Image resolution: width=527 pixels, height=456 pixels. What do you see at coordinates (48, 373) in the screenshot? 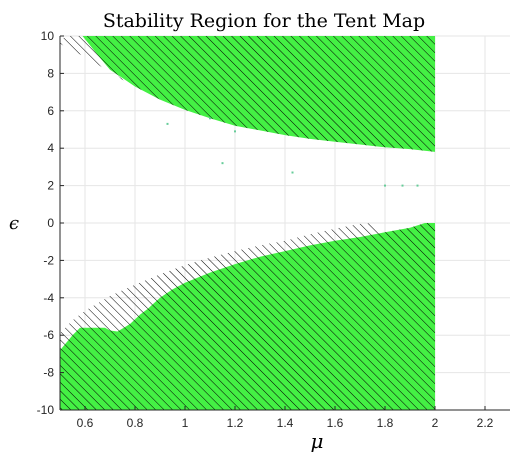
I see `y-tick-label: -8` at bounding box center [48, 373].